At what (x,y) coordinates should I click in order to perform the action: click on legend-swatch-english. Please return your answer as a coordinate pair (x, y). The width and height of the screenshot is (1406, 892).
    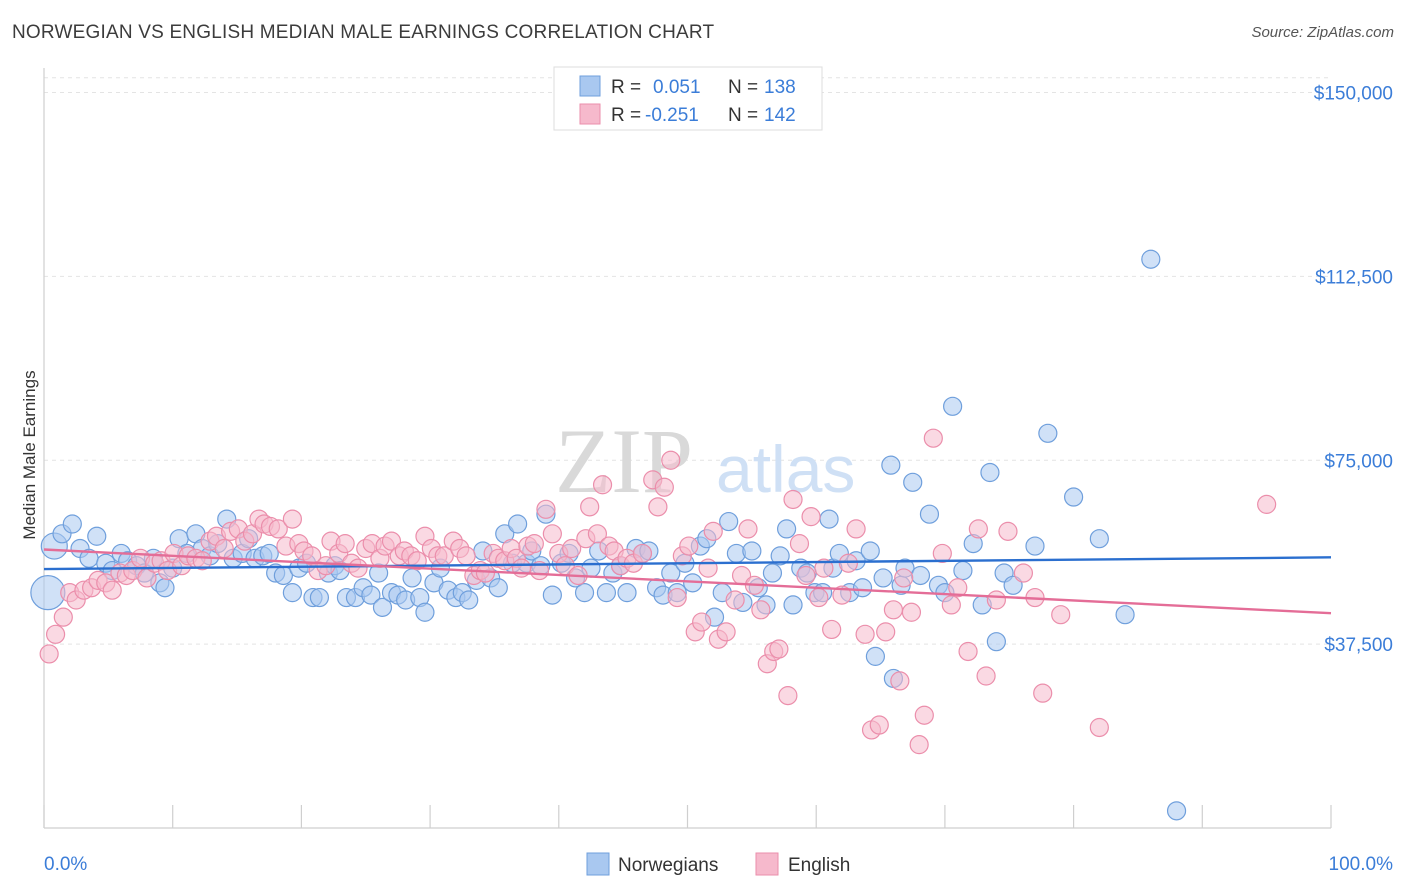
    Looking at the image, I should click on (767, 864).